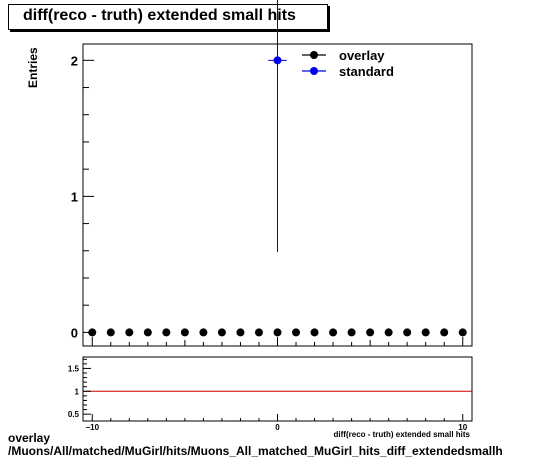  I want to click on ratio-plot-frame, so click(277, 389).